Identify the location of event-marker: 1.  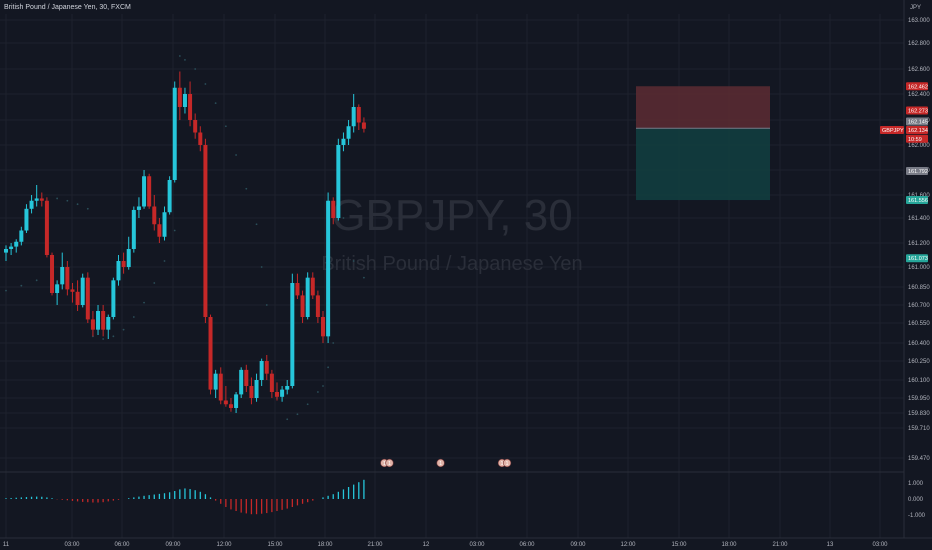
(440, 463).